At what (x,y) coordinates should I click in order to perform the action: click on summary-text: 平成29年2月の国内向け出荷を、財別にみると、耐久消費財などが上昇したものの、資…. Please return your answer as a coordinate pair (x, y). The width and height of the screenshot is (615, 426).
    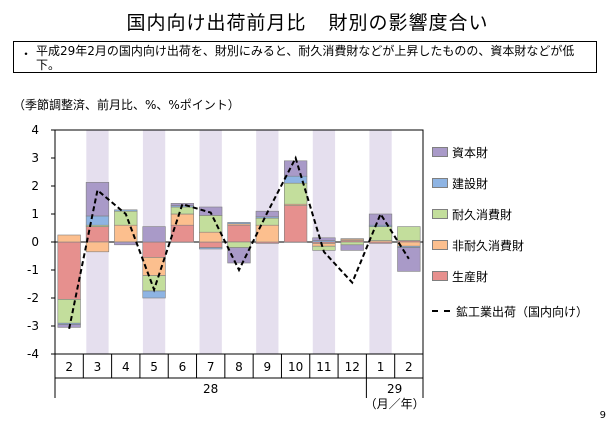
    Looking at the image, I should click on (305, 58).